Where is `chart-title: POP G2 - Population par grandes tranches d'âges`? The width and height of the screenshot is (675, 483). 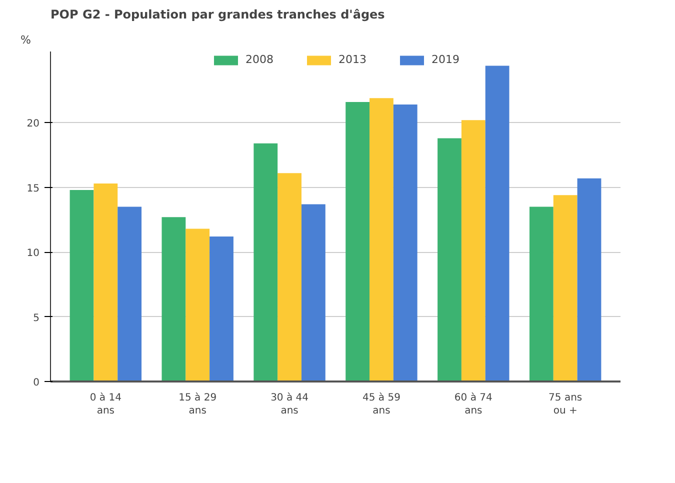
chart-title: POP G2 - Population par grandes tranches d'âges is located at coordinates (217, 15).